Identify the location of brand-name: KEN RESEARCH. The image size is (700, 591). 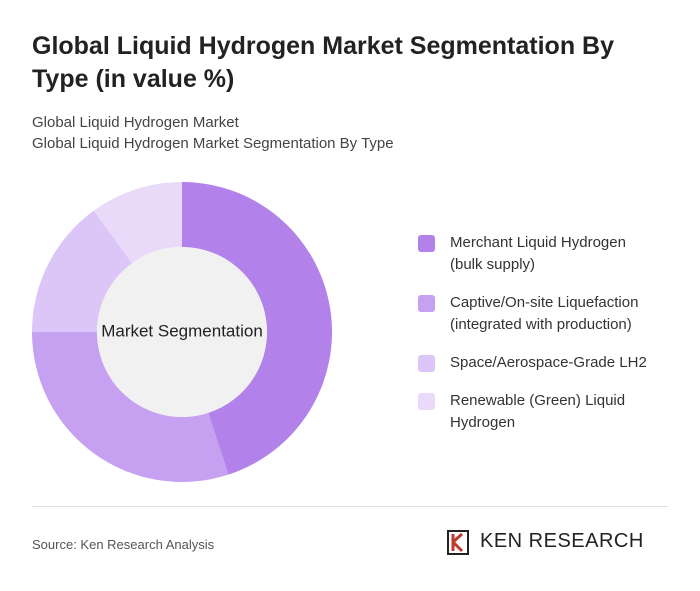
(562, 541).